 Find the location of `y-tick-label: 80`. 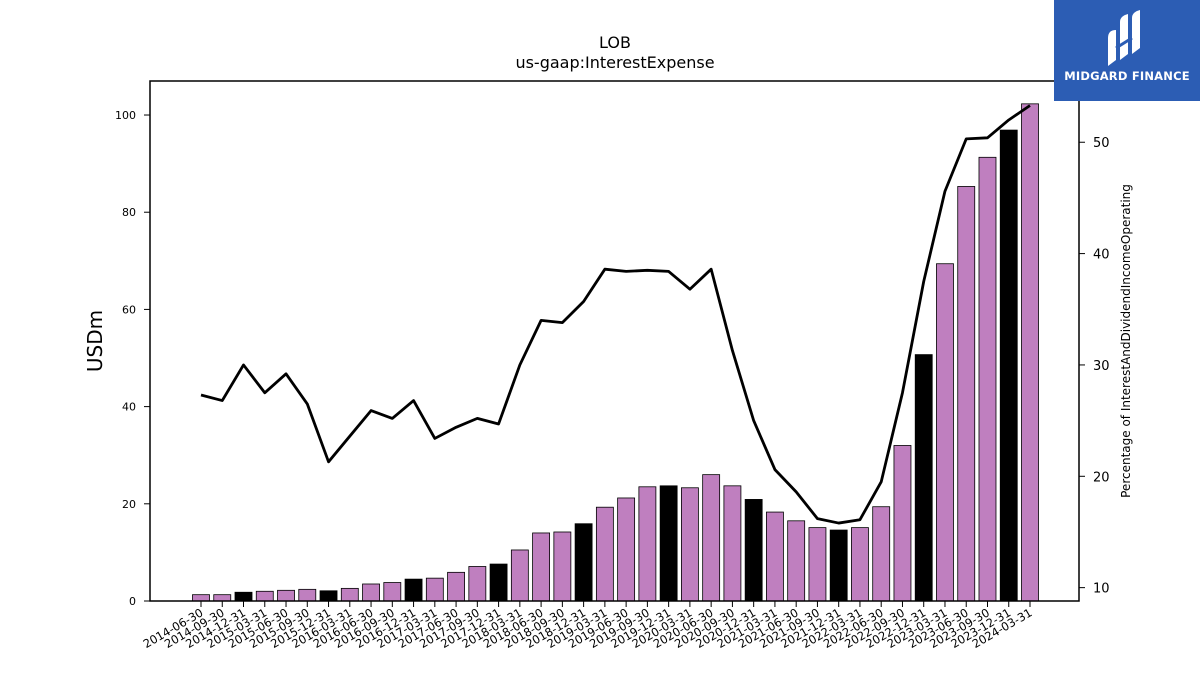

y-tick-label: 80 is located at coordinates (129, 212).